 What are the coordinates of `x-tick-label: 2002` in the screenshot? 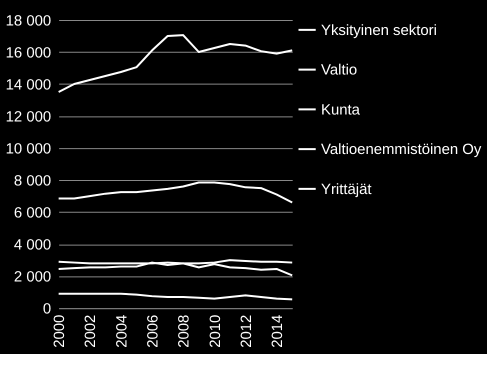 It's located at (91, 331).